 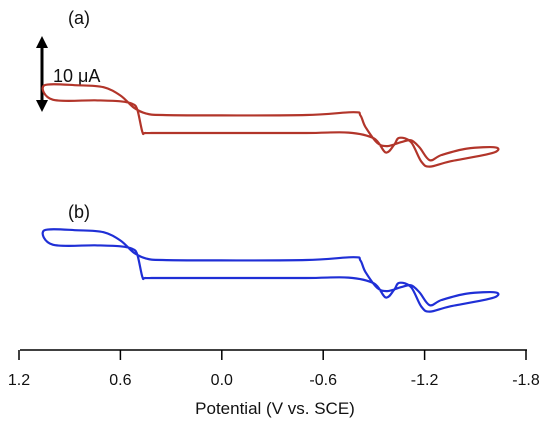 What do you see at coordinates (42, 42) in the screenshot?
I see `scale-bar-arrow-up-icon` at bounding box center [42, 42].